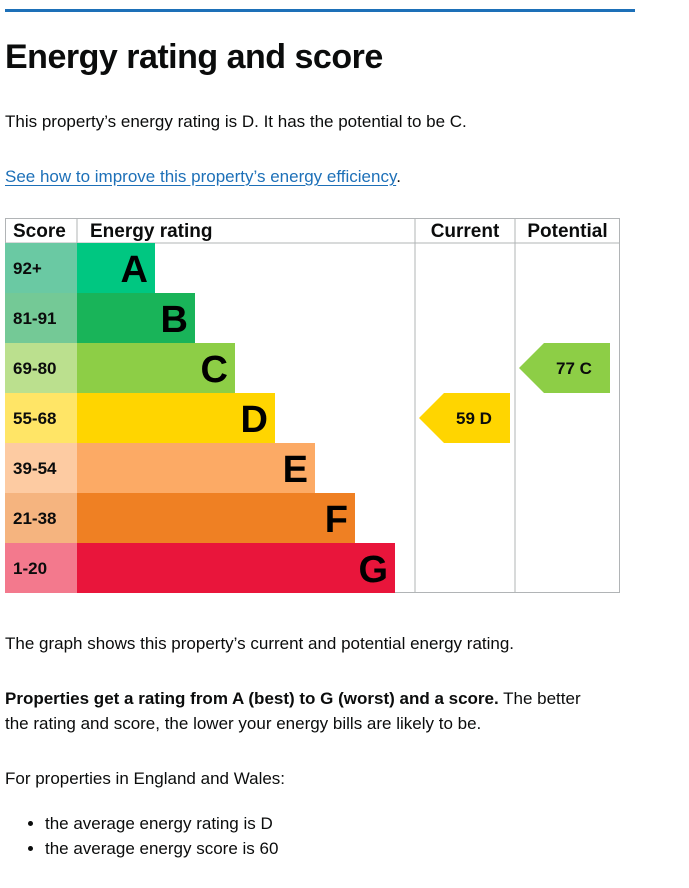 The height and width of the screenshot is (888, 689). Describe the element at coordinates (27, 268) in the screenshot. I see `score-range-a: 92+` at that location.